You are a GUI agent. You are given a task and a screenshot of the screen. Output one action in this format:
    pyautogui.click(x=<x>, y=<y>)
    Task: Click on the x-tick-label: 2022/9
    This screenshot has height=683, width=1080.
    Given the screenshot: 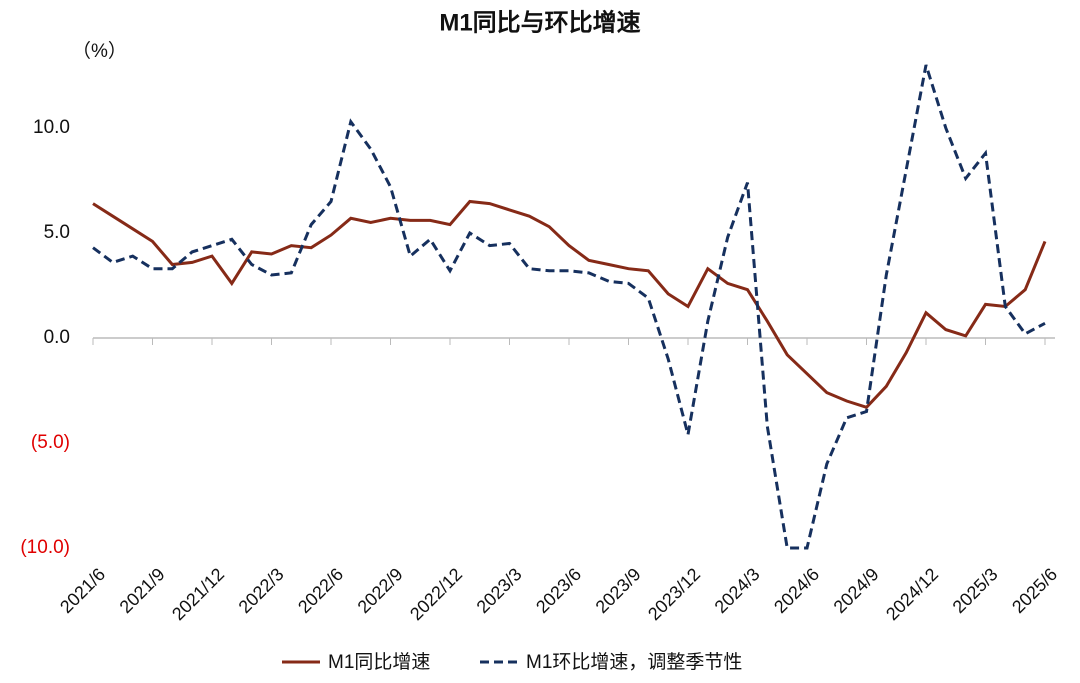 What is the action you would take?
    pyautogui.click(x=380, y=590)
    